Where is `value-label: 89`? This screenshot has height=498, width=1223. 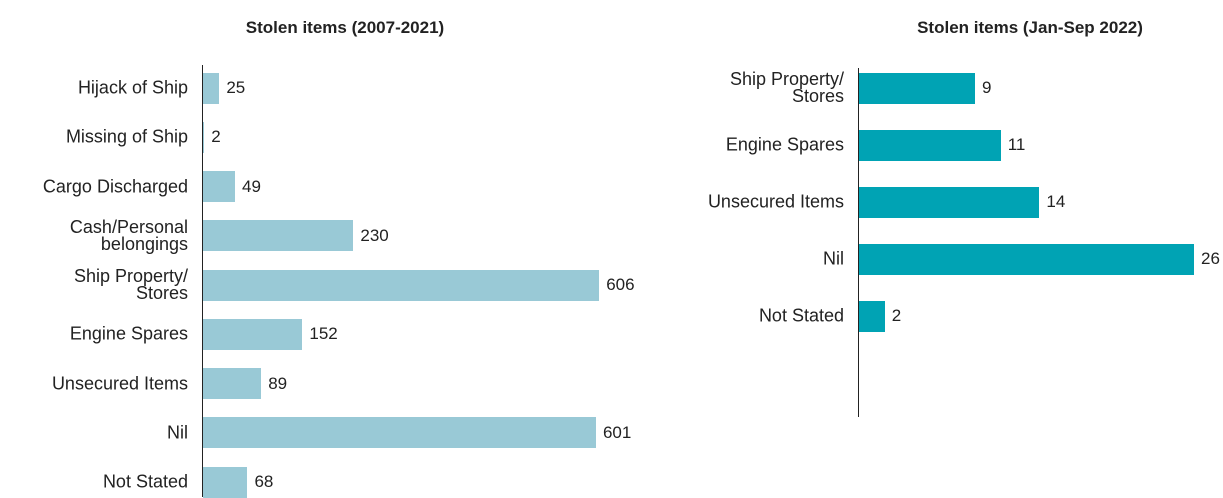 value-label: 89 is located at coordinates (278, 383).